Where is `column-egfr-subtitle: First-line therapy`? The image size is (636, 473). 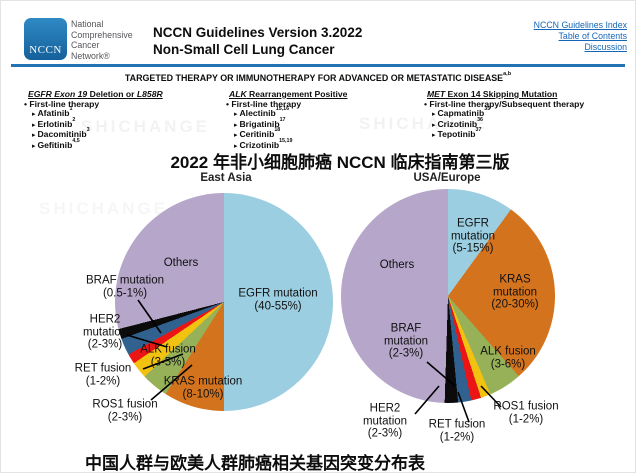
column-egfr-subtitle: First-line therapy is located at coordinates (124, 104).